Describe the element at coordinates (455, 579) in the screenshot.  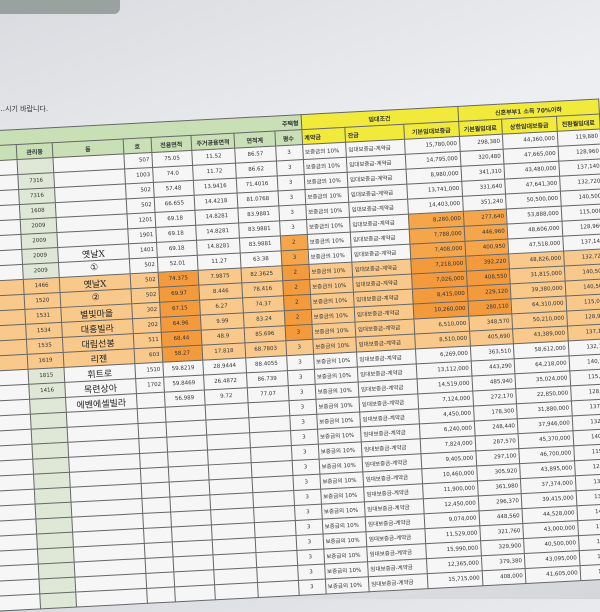
I see `table-cell: 15,715,000` at that location.